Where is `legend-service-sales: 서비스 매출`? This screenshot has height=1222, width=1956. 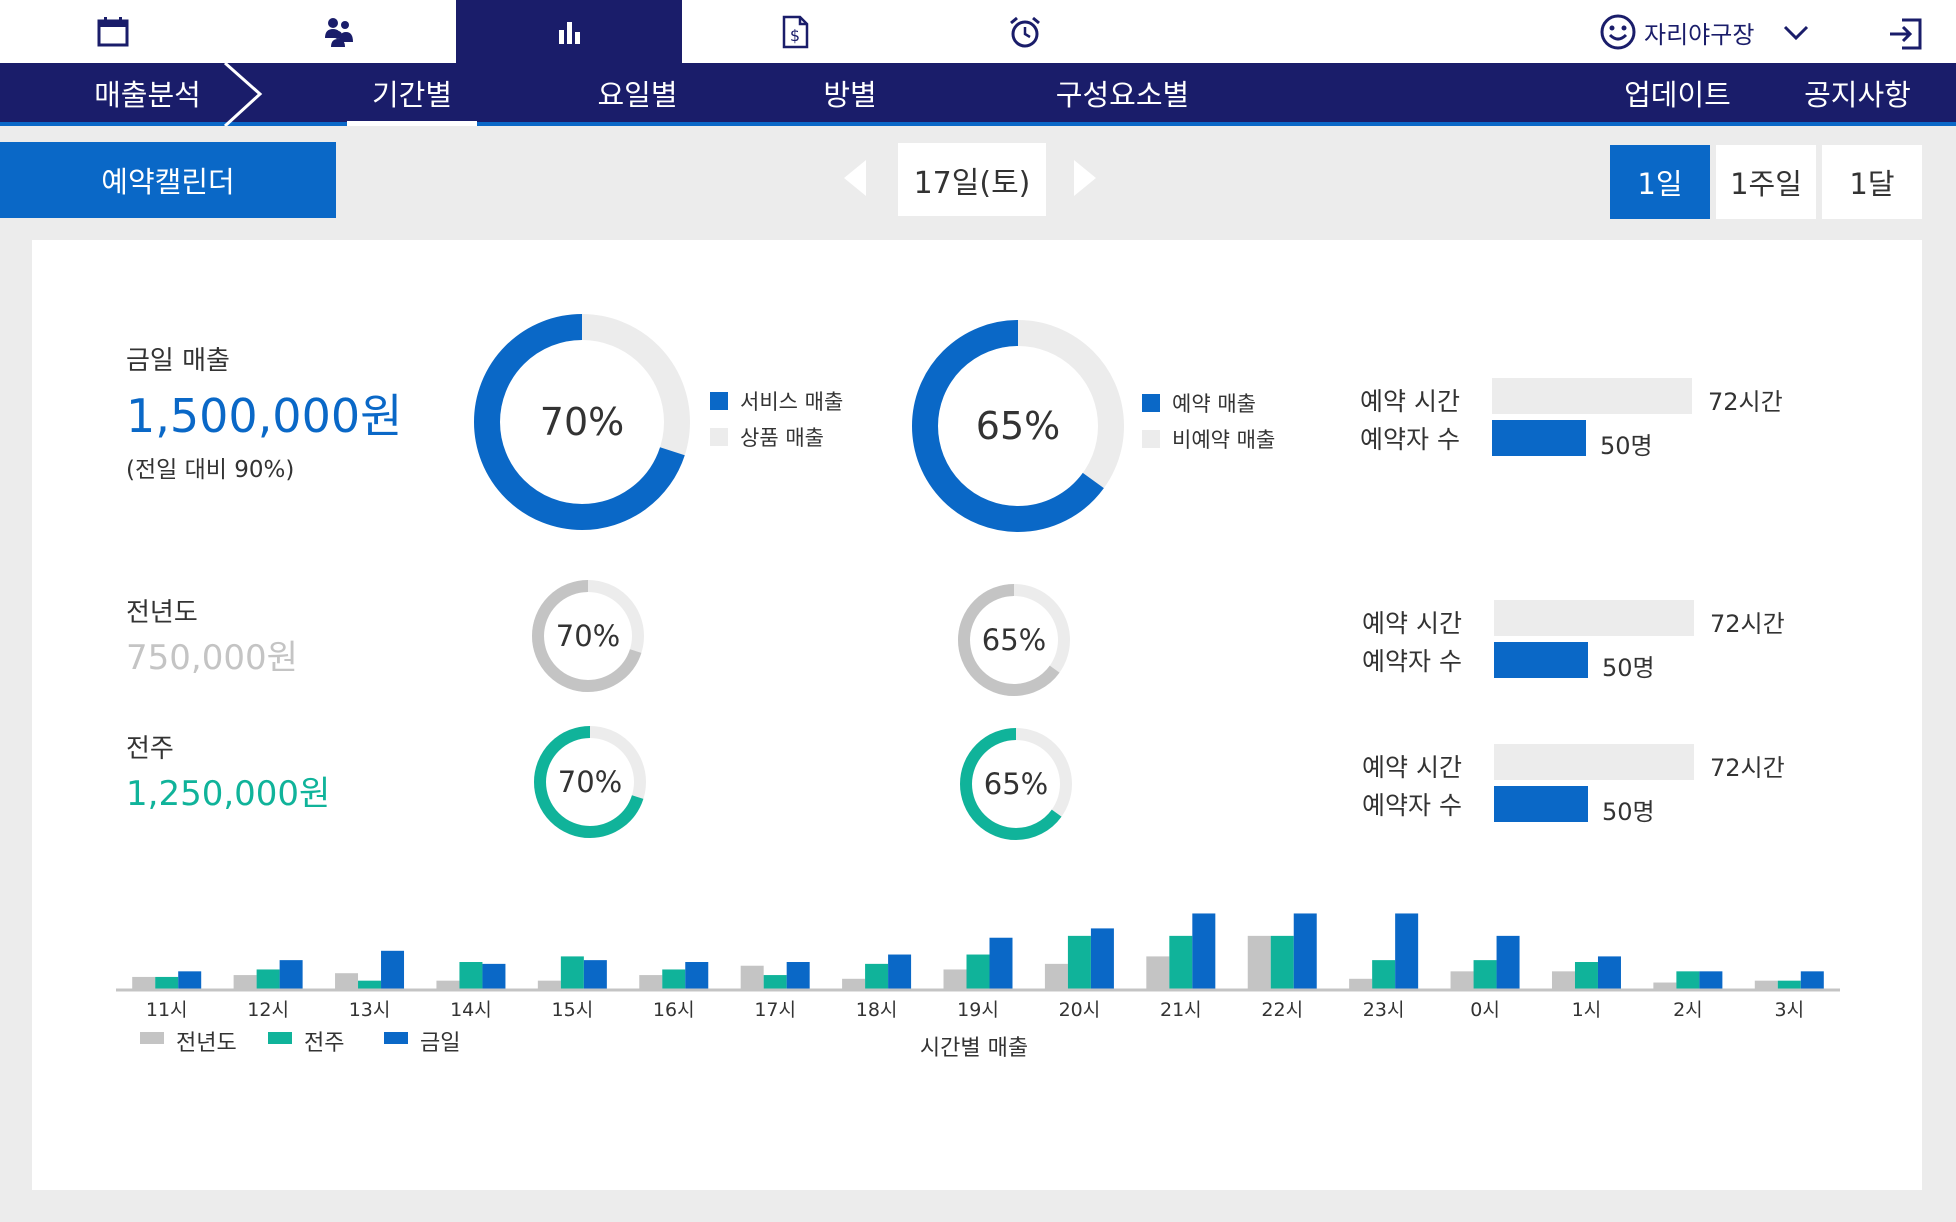 legend-service-sales: 서비스 매출 is located at coordinates (776, 401).